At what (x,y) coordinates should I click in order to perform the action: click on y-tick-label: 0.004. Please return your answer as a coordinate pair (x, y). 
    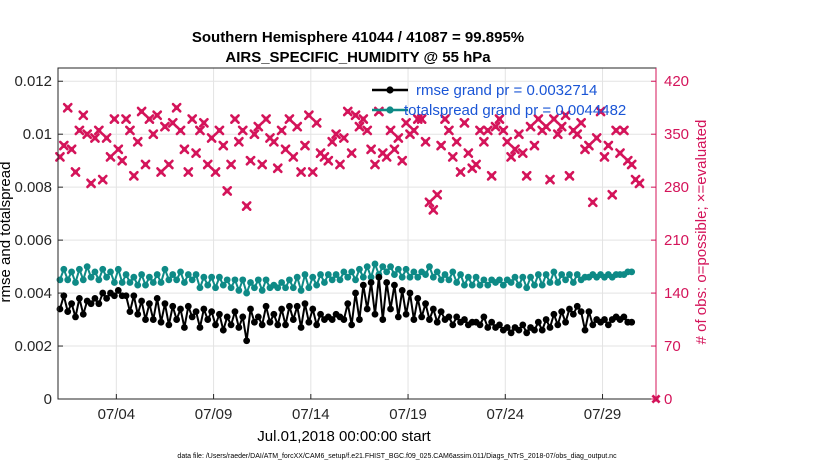
    Looking at the image, I should click on (33, 293).